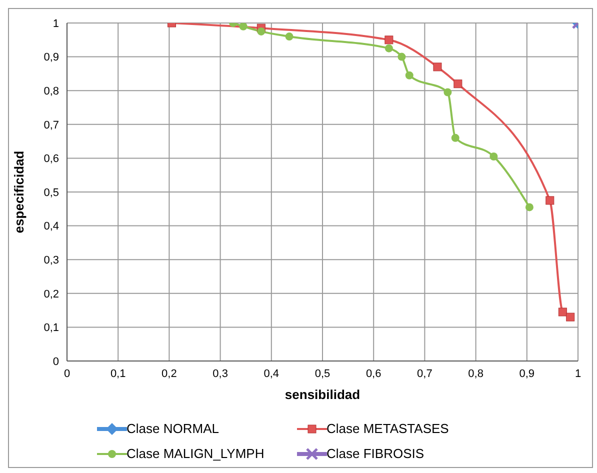 This screenshot has width=597, height=473. Describe the element at coordinates (55, 362) in the screenshot. I see `y-tick-label: 0` at that location.